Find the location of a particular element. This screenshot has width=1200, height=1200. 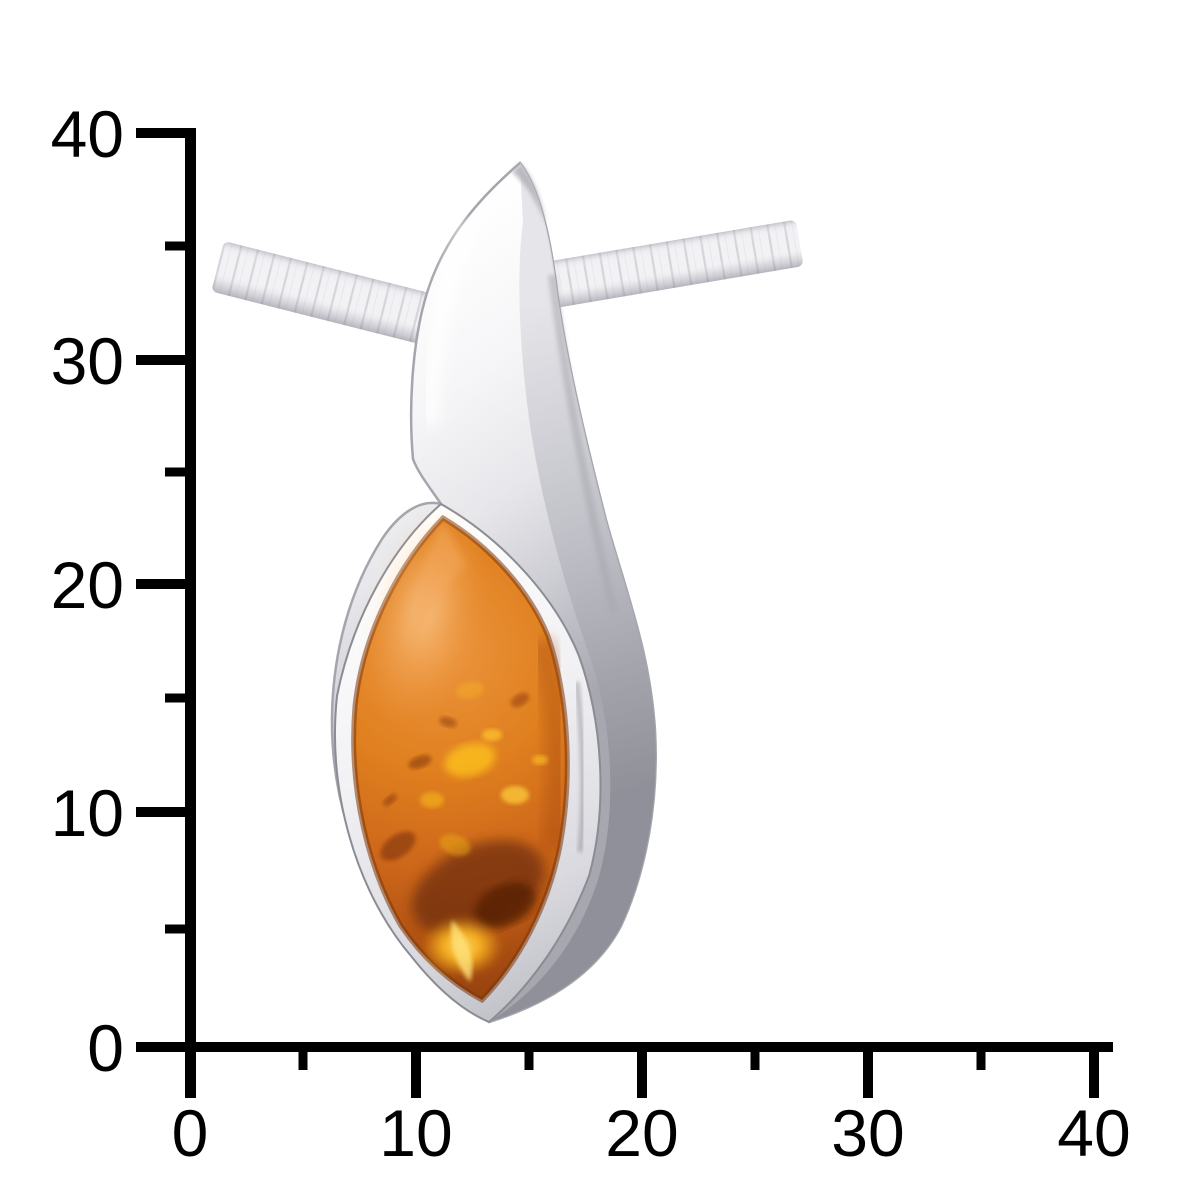

y-tick-label-10: 10 is located at coordinates (87, 813).